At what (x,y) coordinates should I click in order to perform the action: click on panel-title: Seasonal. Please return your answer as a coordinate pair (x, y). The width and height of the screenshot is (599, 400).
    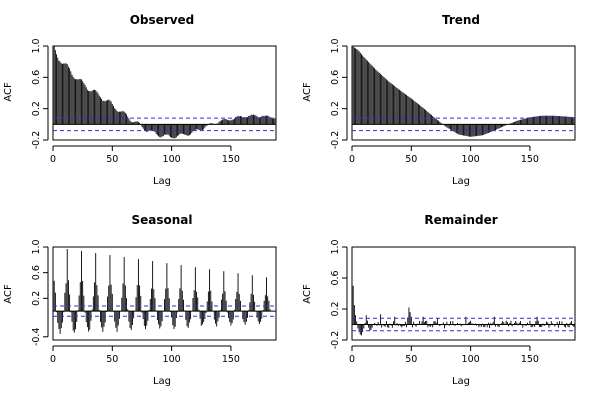
    Looking at the image, I should click on (161, 220).